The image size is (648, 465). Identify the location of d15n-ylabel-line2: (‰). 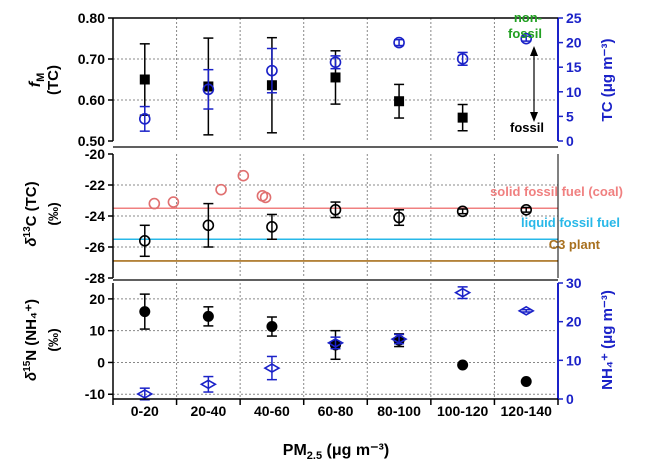
(53, 339).